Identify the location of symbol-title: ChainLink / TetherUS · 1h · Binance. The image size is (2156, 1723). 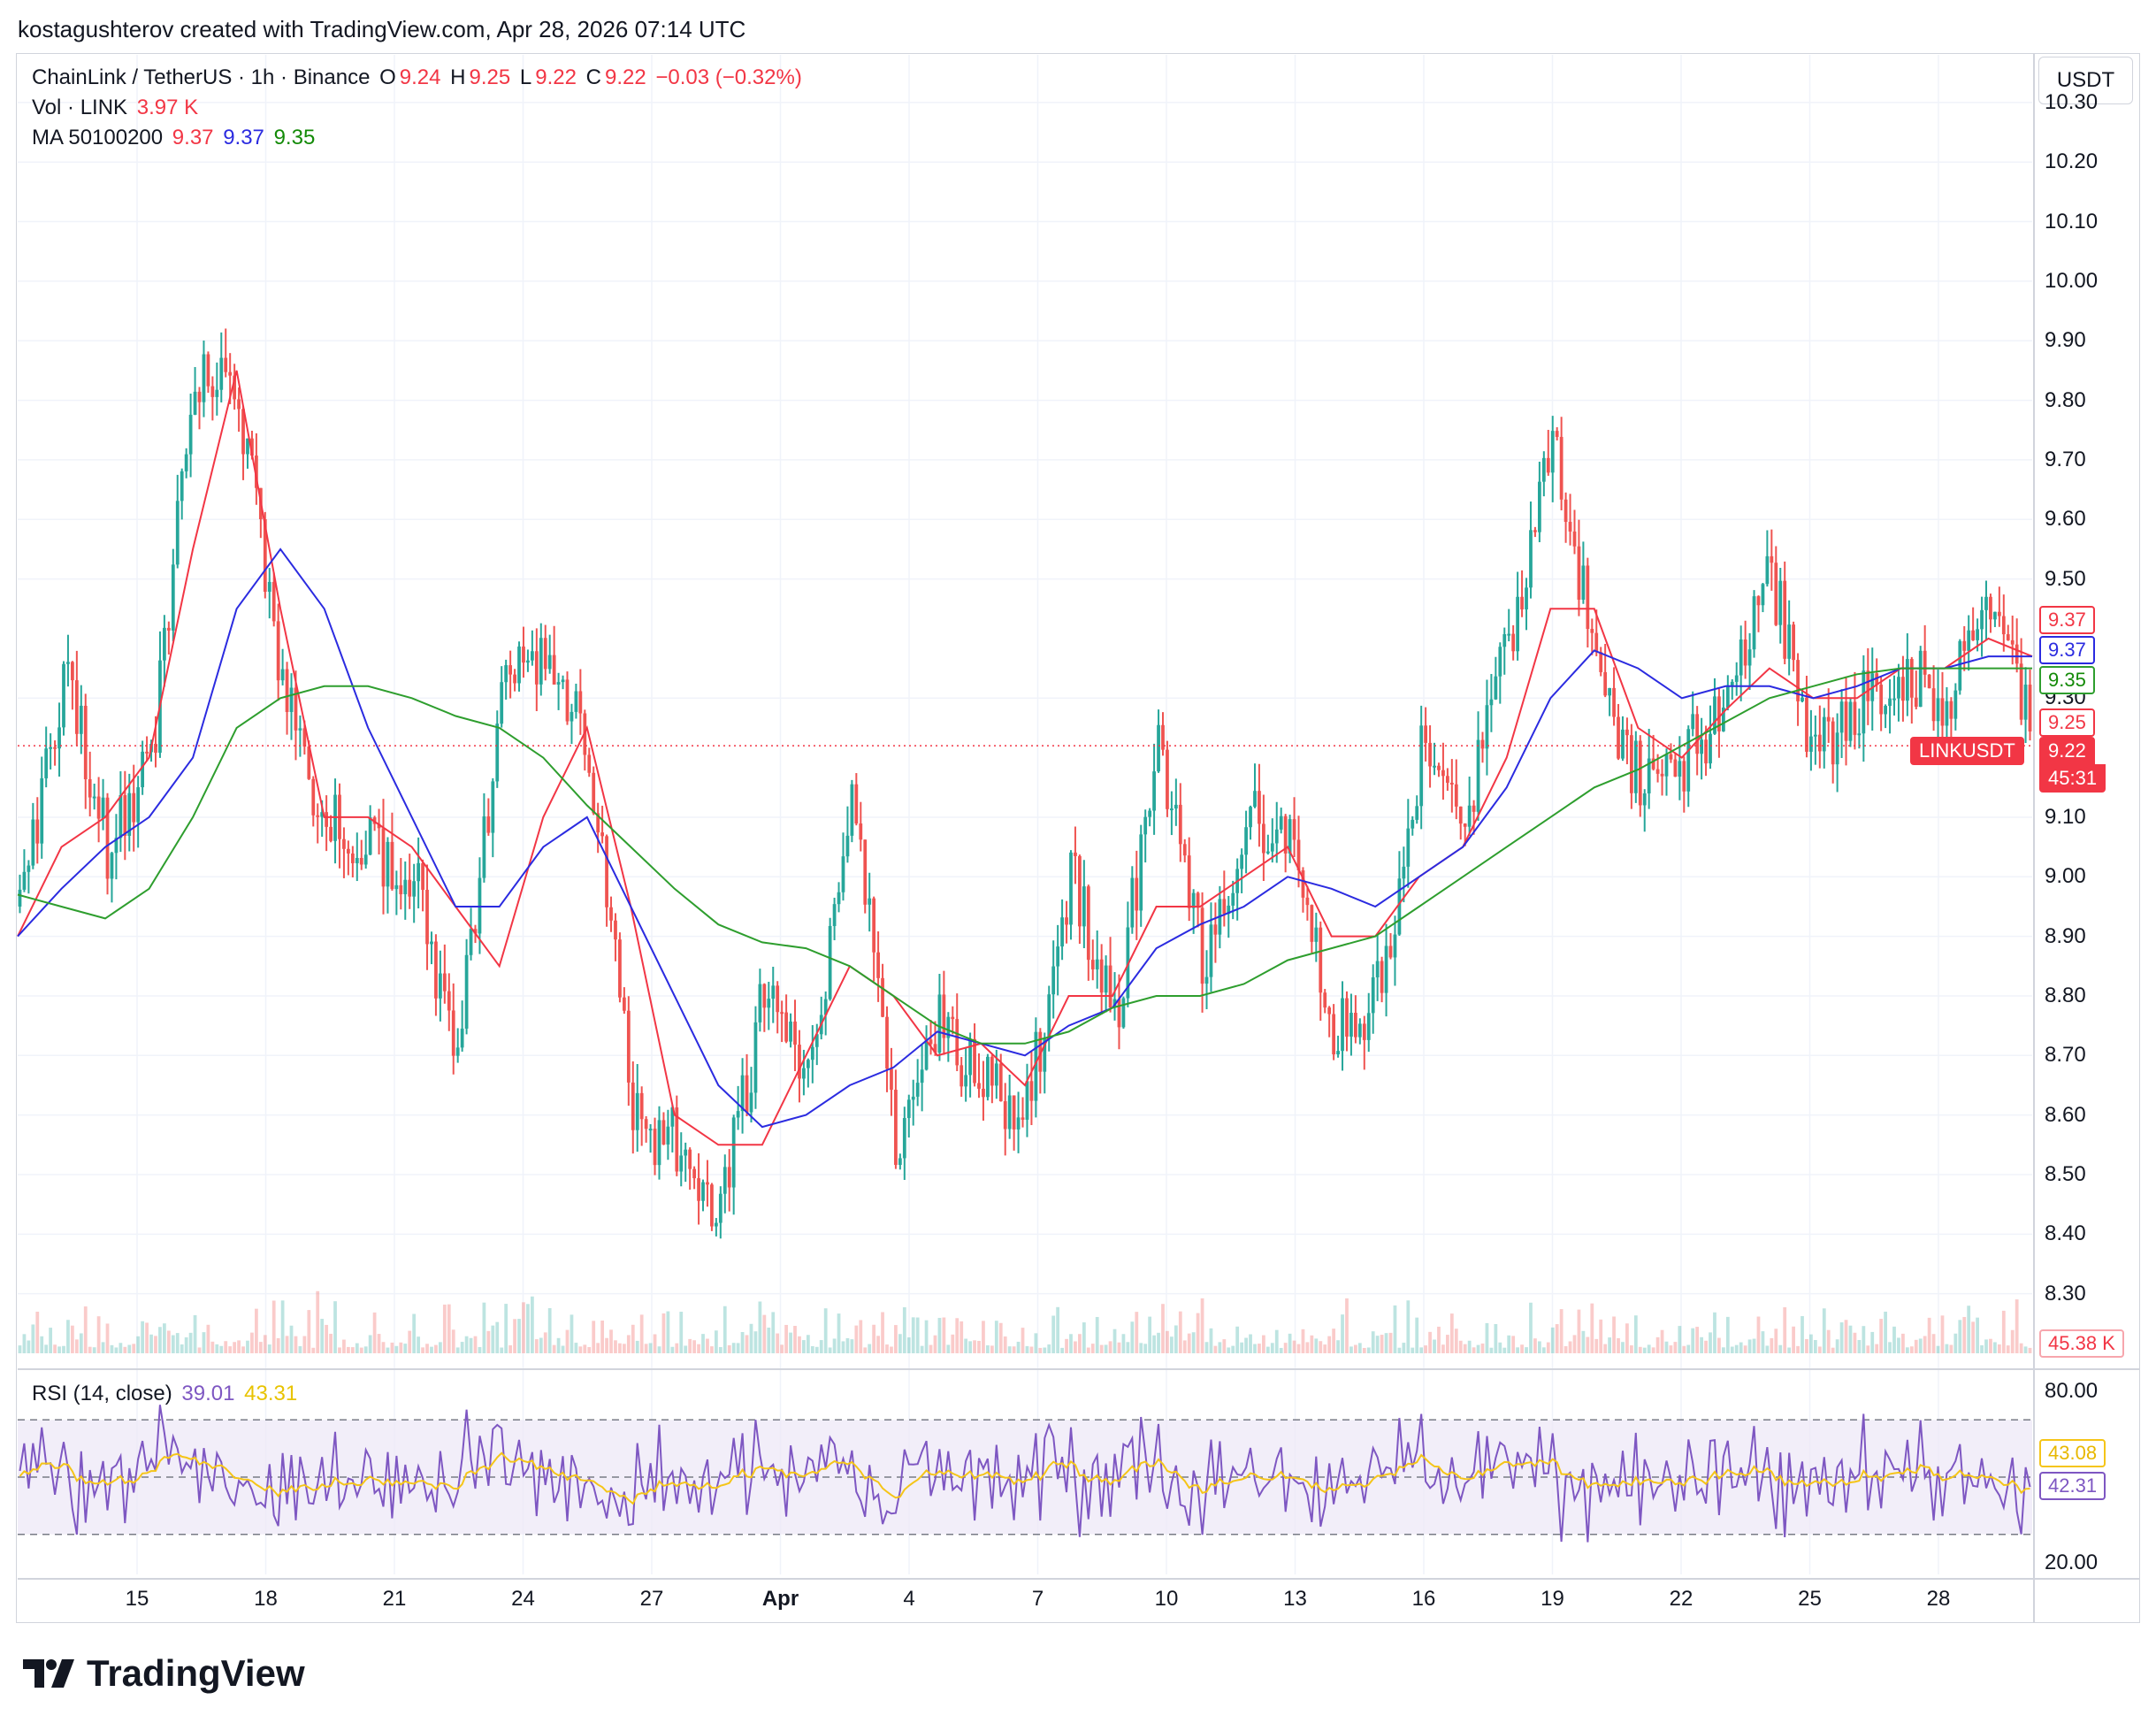
(201, 77).